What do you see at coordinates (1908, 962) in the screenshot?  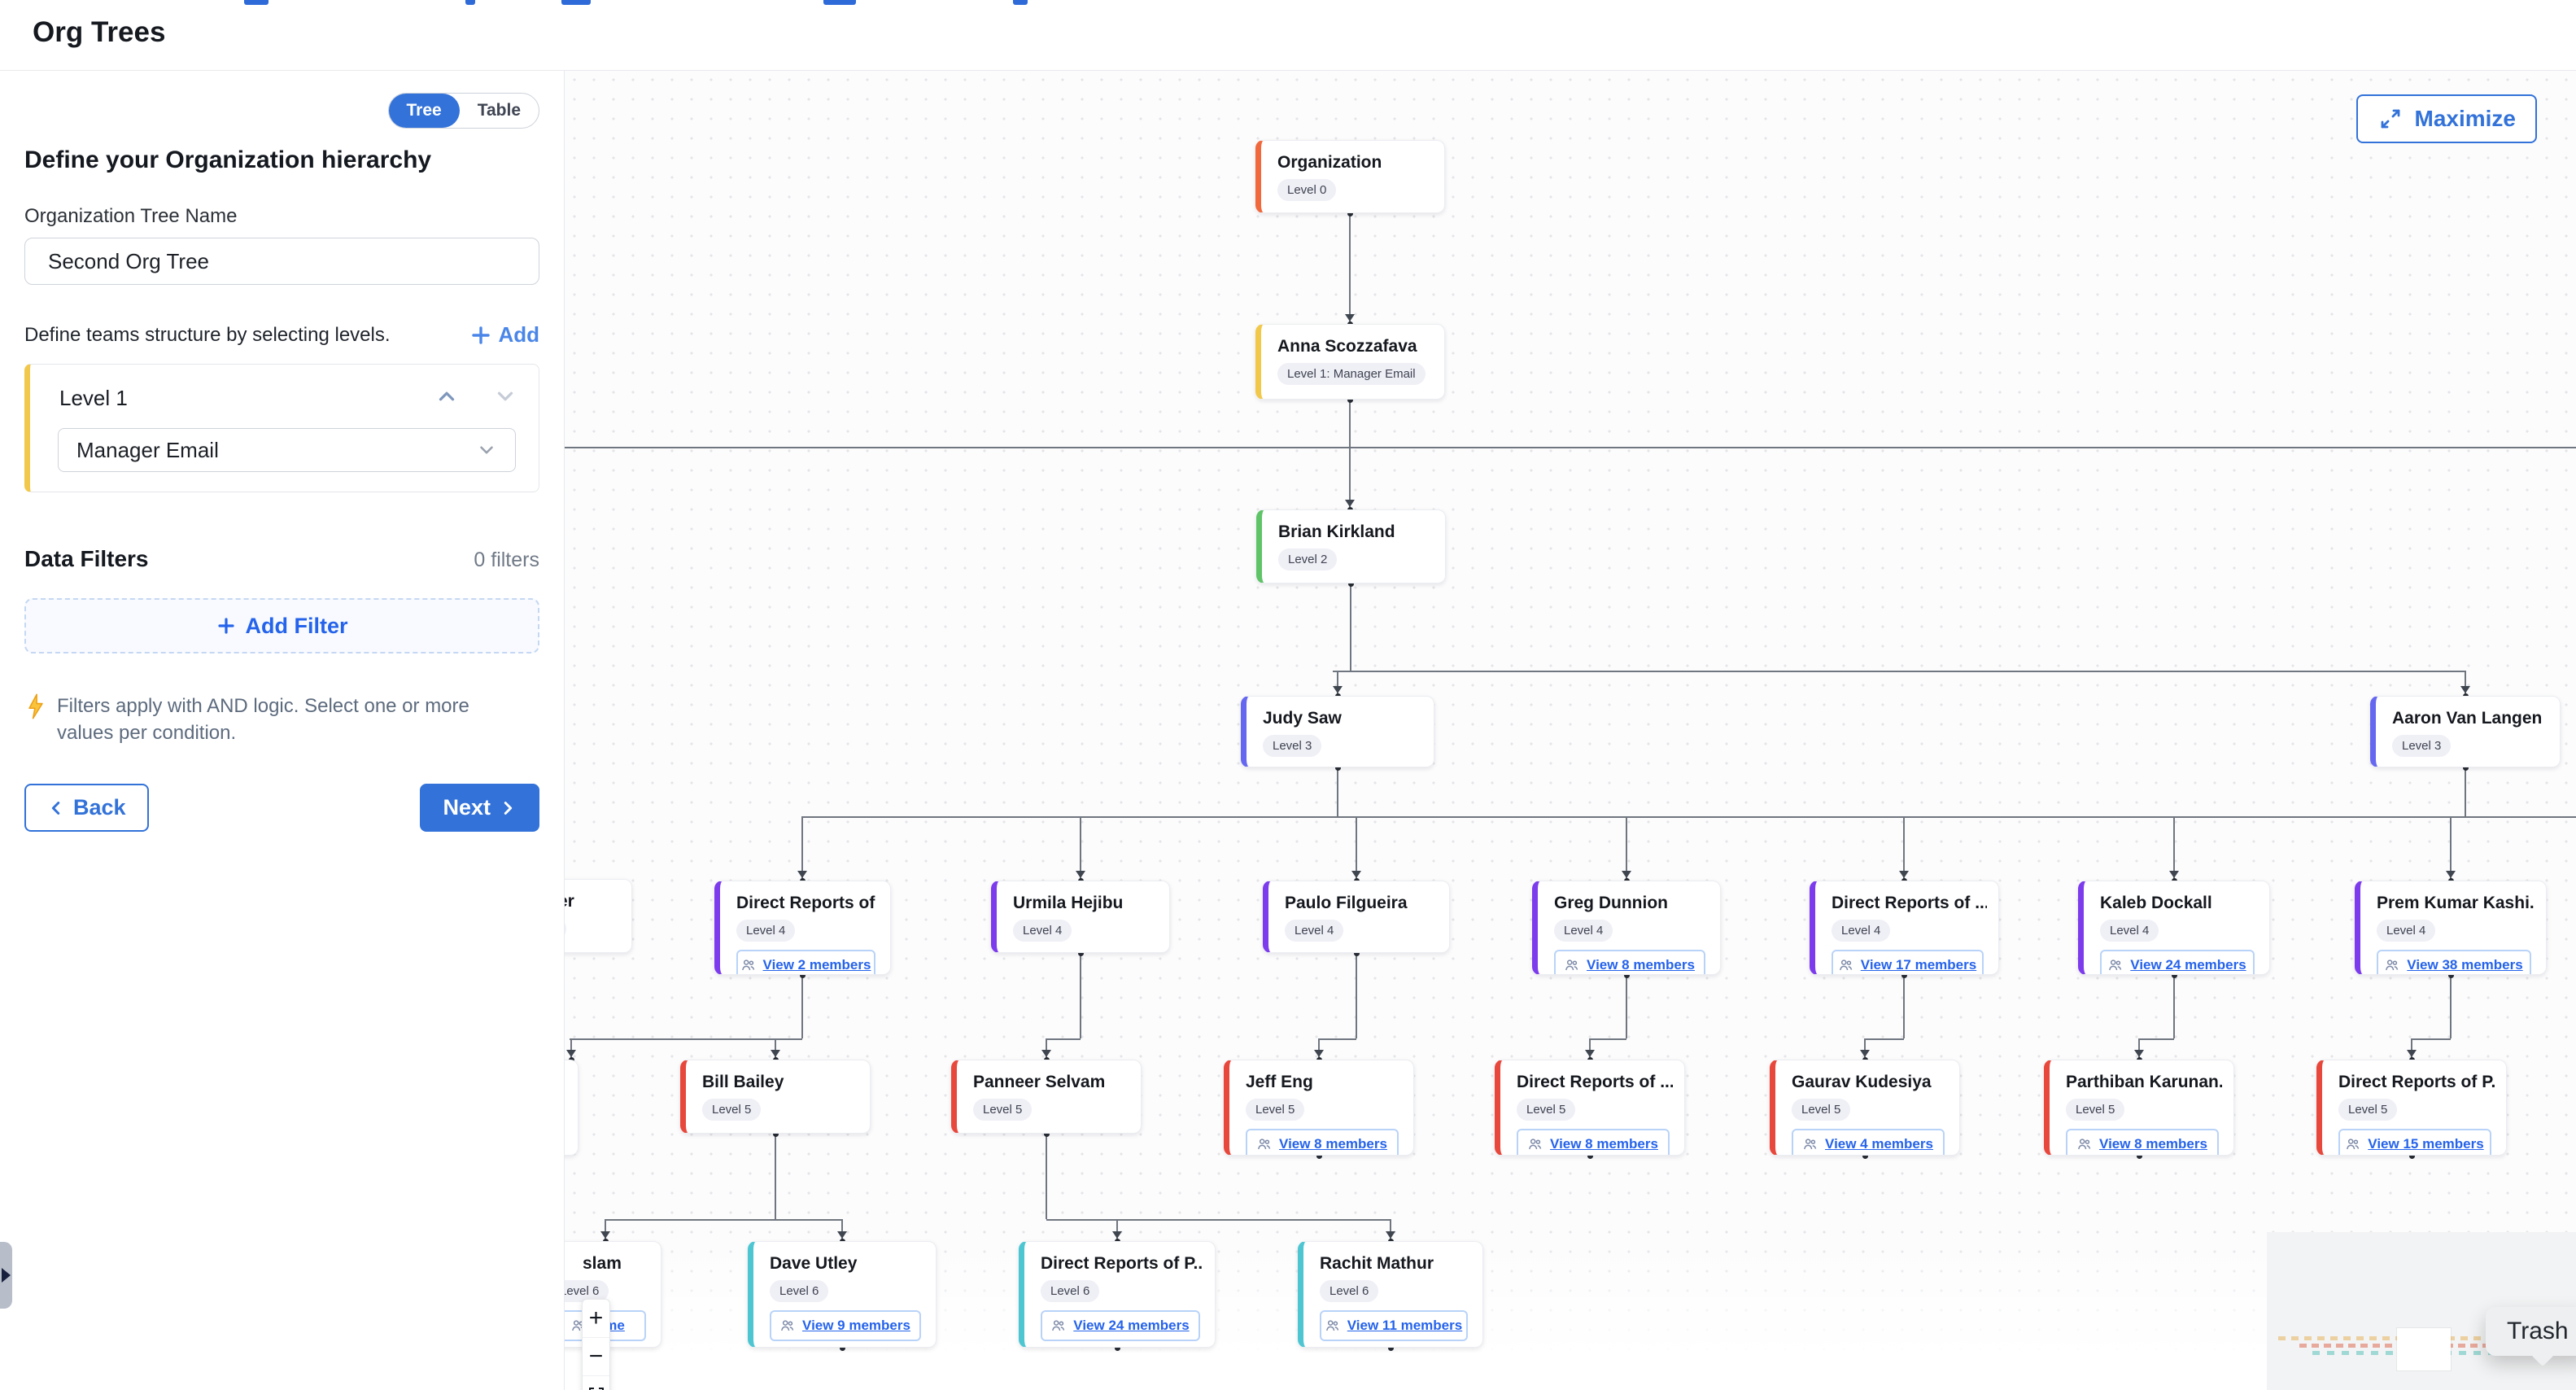 I see `view-members-button: View 17 members` at bounding box center [1908, 962].